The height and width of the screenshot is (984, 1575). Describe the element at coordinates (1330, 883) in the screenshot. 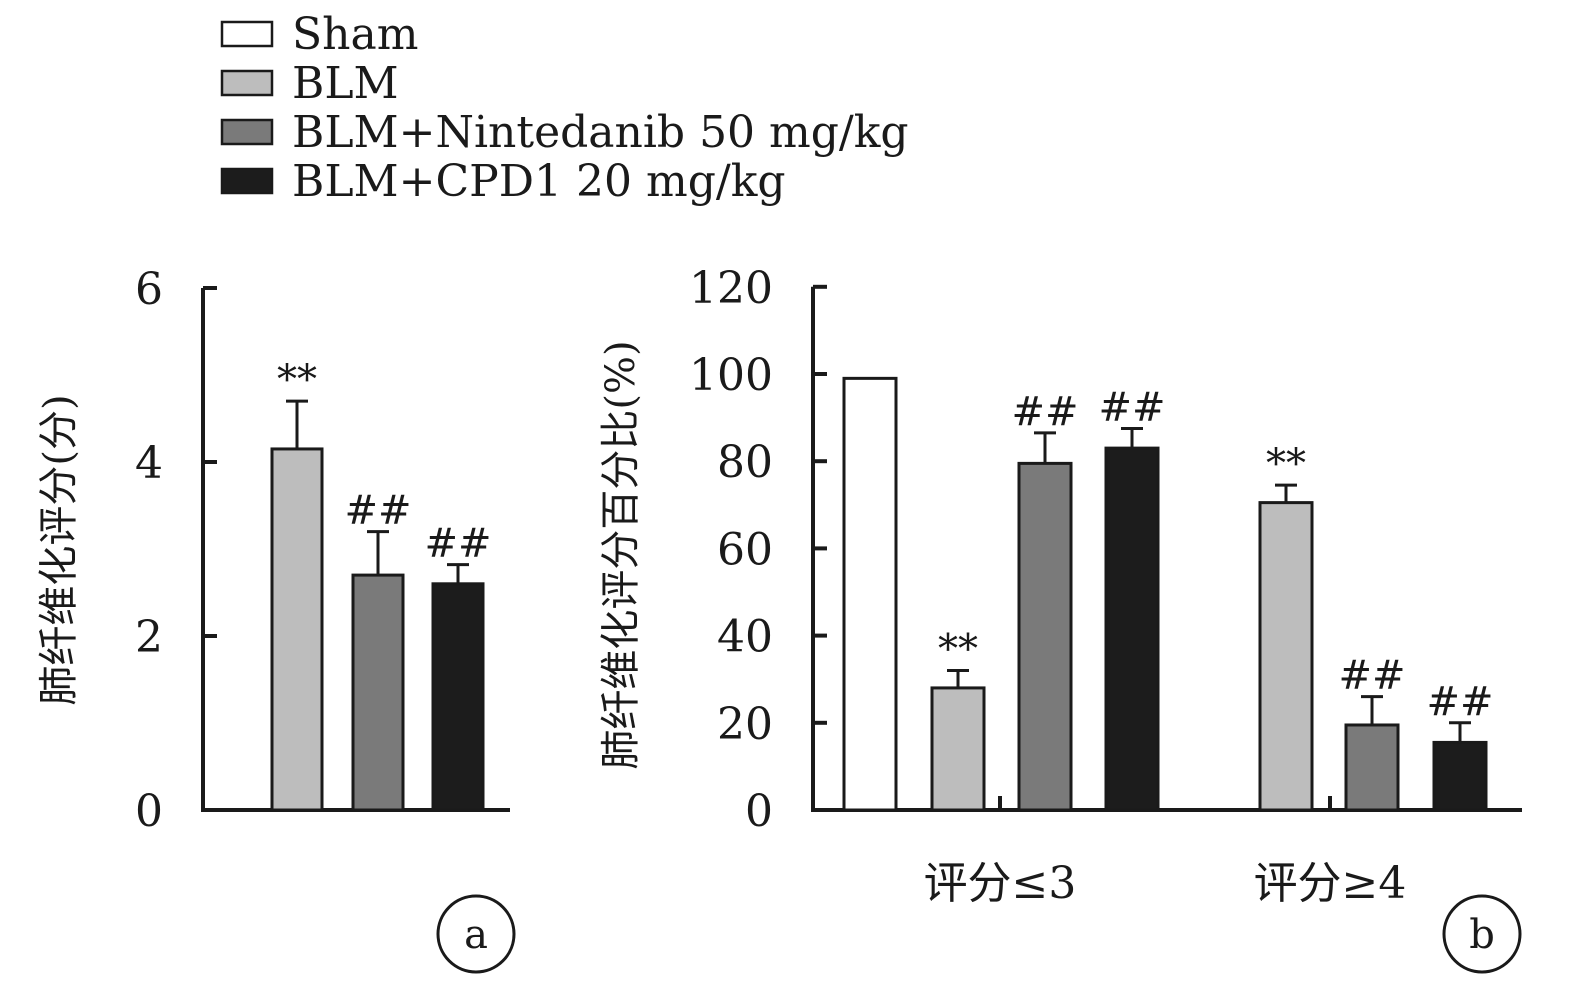

I see `panel-b-category-label: 评分≥4` at that location.